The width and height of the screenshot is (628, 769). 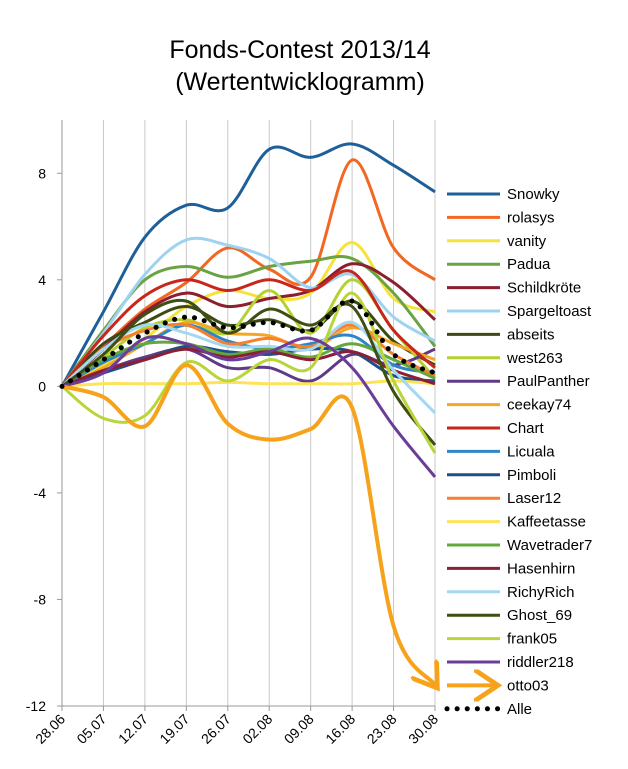 I want to click on series-line-schildkr-te, so click(x=248, y=325).